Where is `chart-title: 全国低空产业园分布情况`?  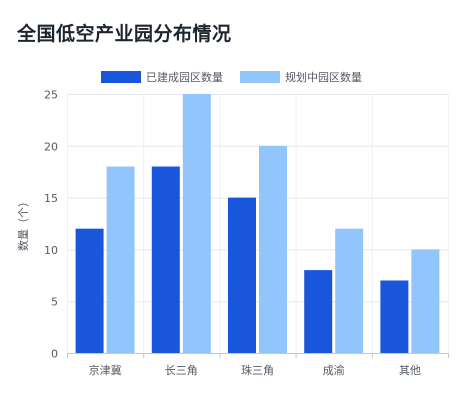
chart-title: 全国低空产业园分布情况 is located at coordinates (124, 34).